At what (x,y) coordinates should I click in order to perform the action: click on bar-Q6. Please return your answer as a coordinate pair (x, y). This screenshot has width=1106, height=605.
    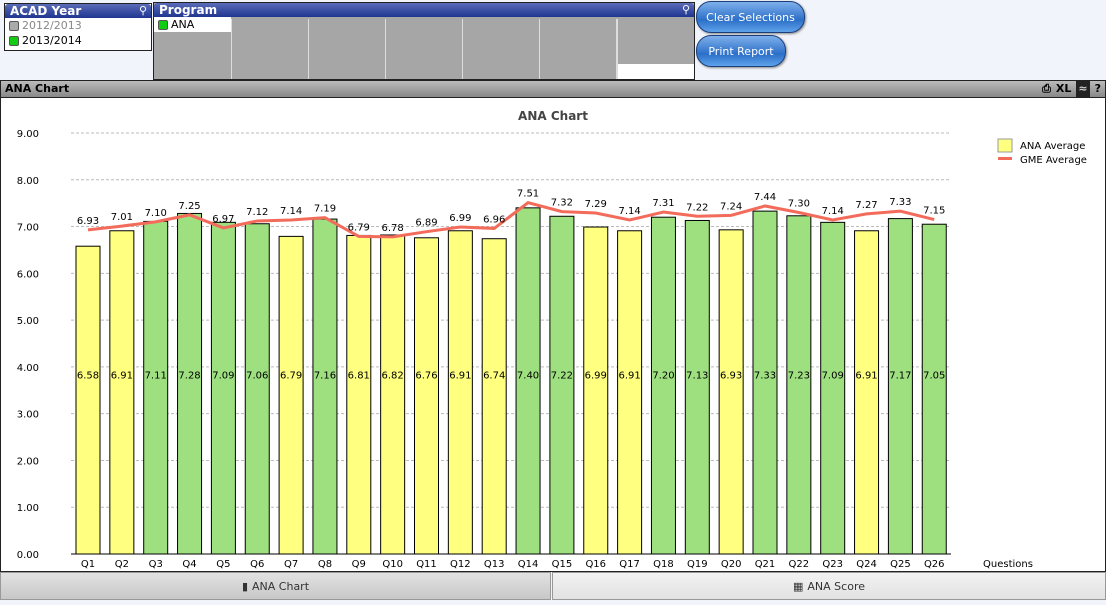
    Looking at the image, I should click on (257, 389).